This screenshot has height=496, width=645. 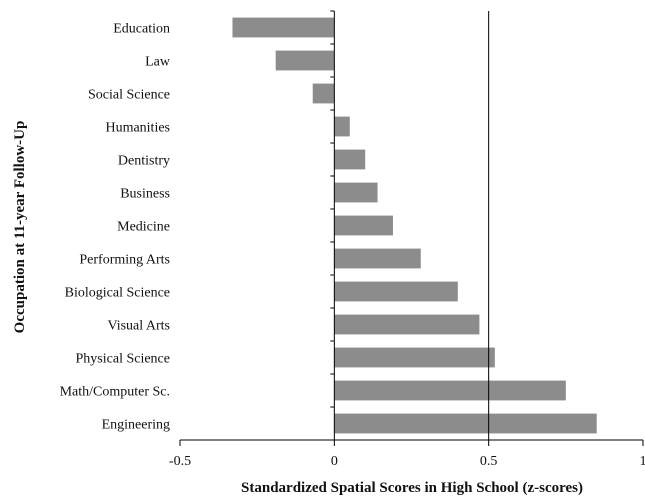 I want to click on bar-math-computer-sc, so click(x=450, y=390).